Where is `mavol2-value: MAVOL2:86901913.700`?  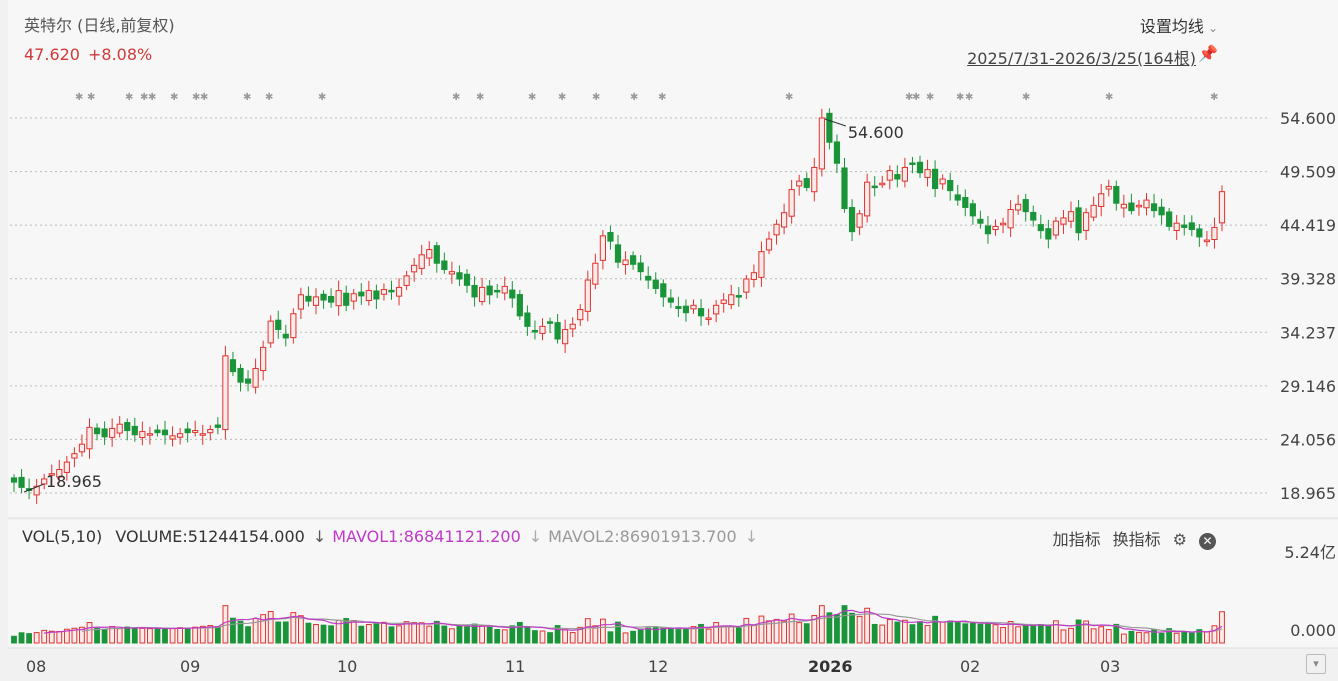
mavol2-value: MAVOL2:86901913.700 is located at coordinates (642, 536).